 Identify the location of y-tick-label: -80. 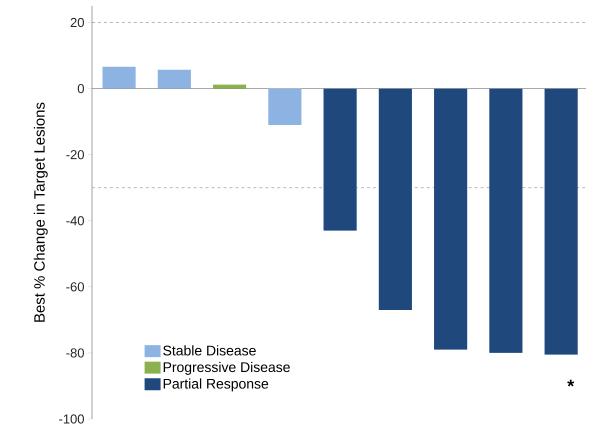
(75, 353).